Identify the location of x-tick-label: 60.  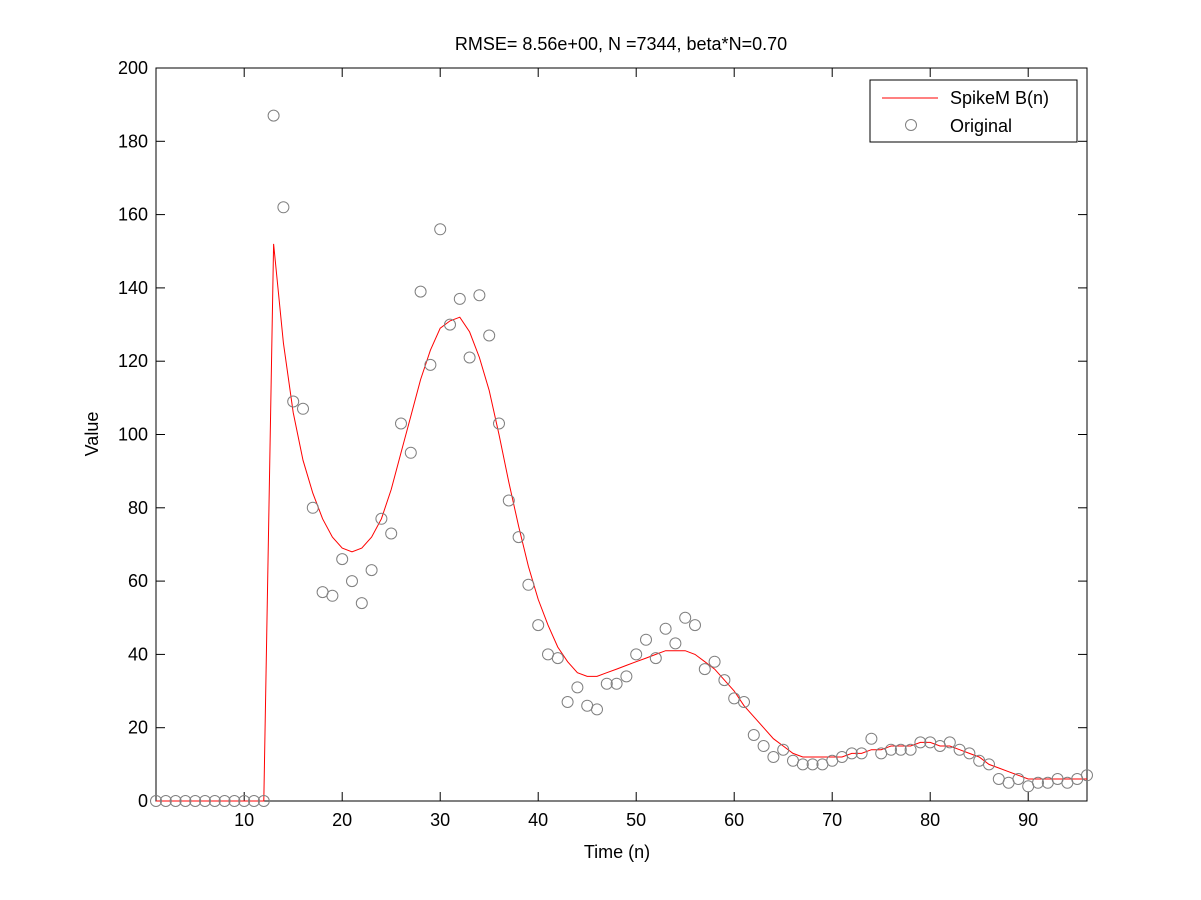
(734, 820).